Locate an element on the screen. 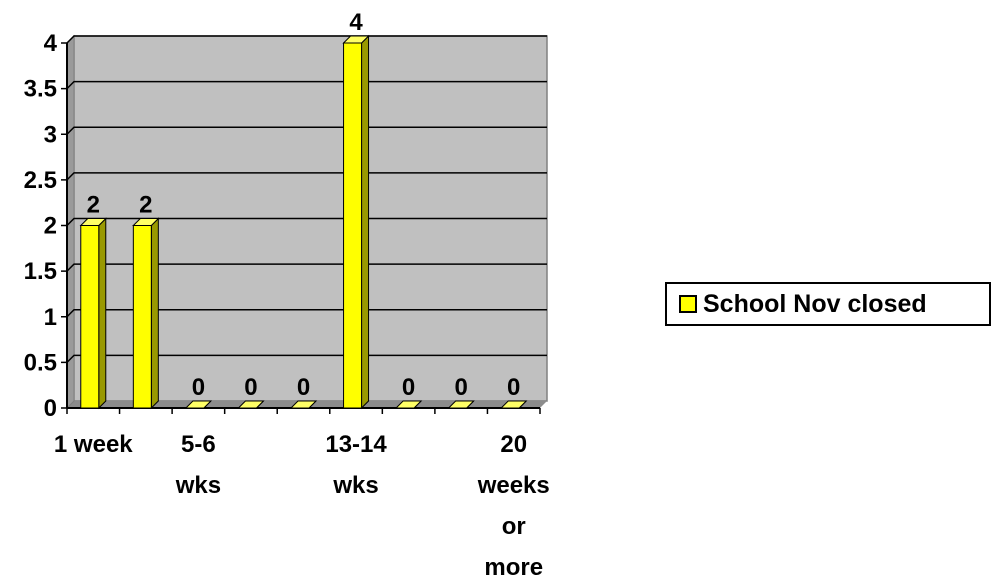 The width and height of the screenshot is (1005, 582). x-tick-label: or is located at coordinates (514, 526).